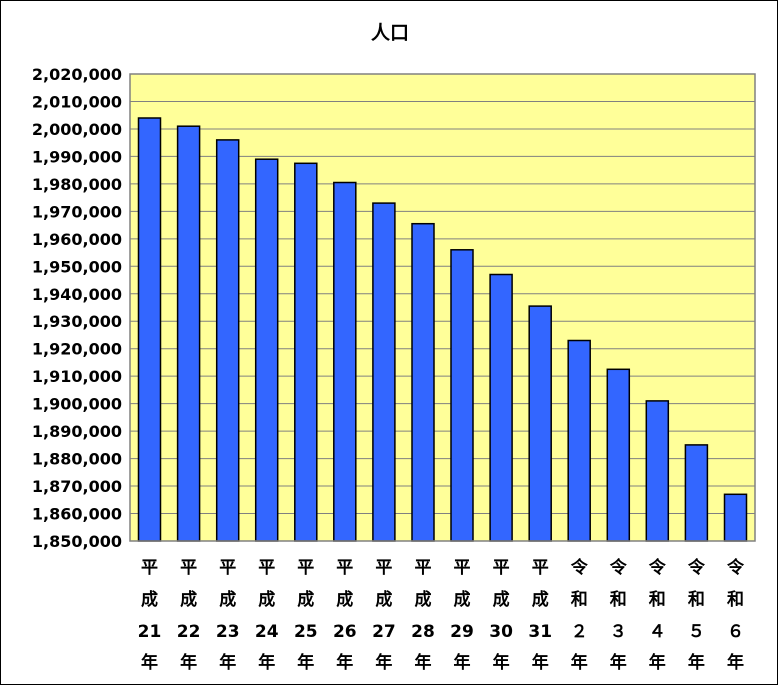 The width and height of the screenshot is (778, 685). I want to click on x-category-label: 平成 29 年, so click(462, 615).